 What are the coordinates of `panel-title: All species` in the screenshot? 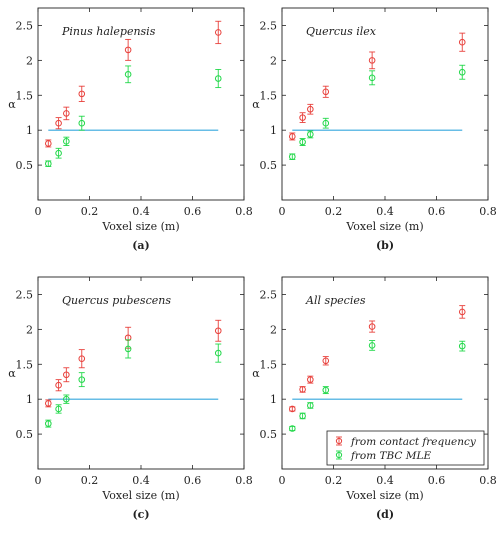 It's located at (335, 300).